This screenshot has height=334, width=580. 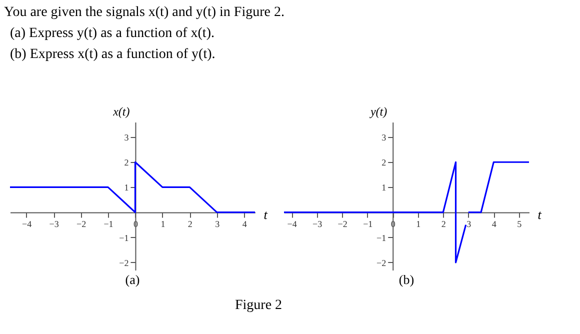 What do you see at coordinates (258, 306) in the screenshot?
I see `caption: Figure 2` at bounding box center [258, 306].